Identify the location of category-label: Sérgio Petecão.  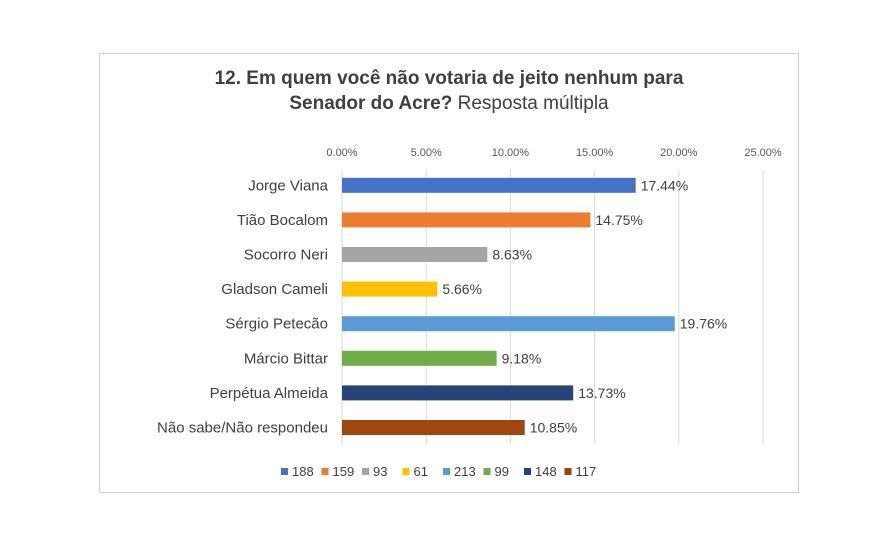
(276, 324).